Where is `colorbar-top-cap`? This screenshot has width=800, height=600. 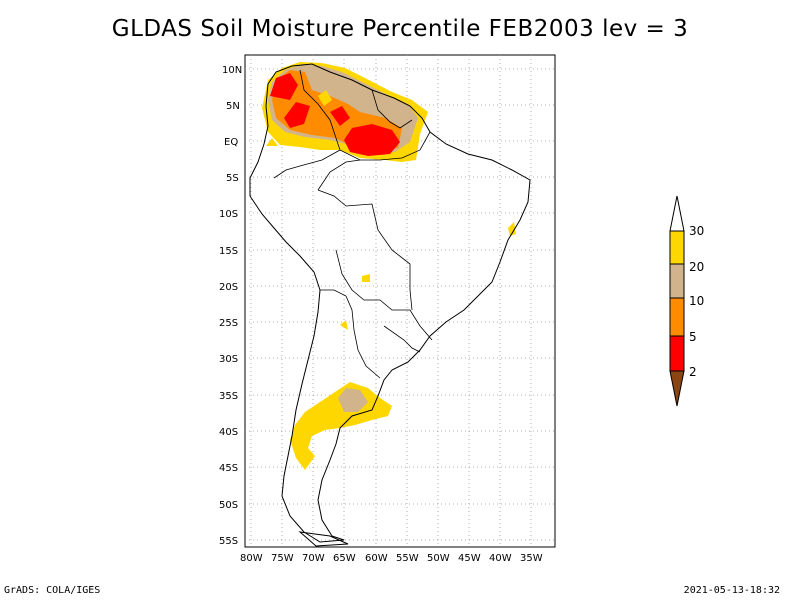 colorbar-top-cap is located at coordinates (677, 213).